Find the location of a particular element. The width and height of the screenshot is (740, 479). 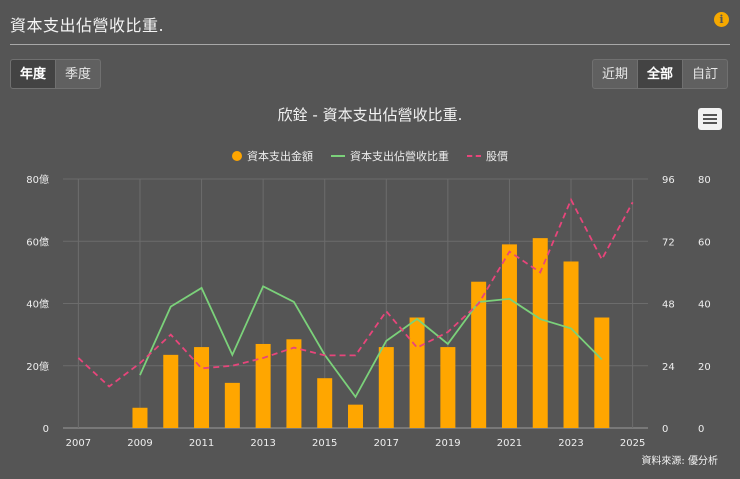

quarterly-button: 季度 is located at coordinates (79, 74).